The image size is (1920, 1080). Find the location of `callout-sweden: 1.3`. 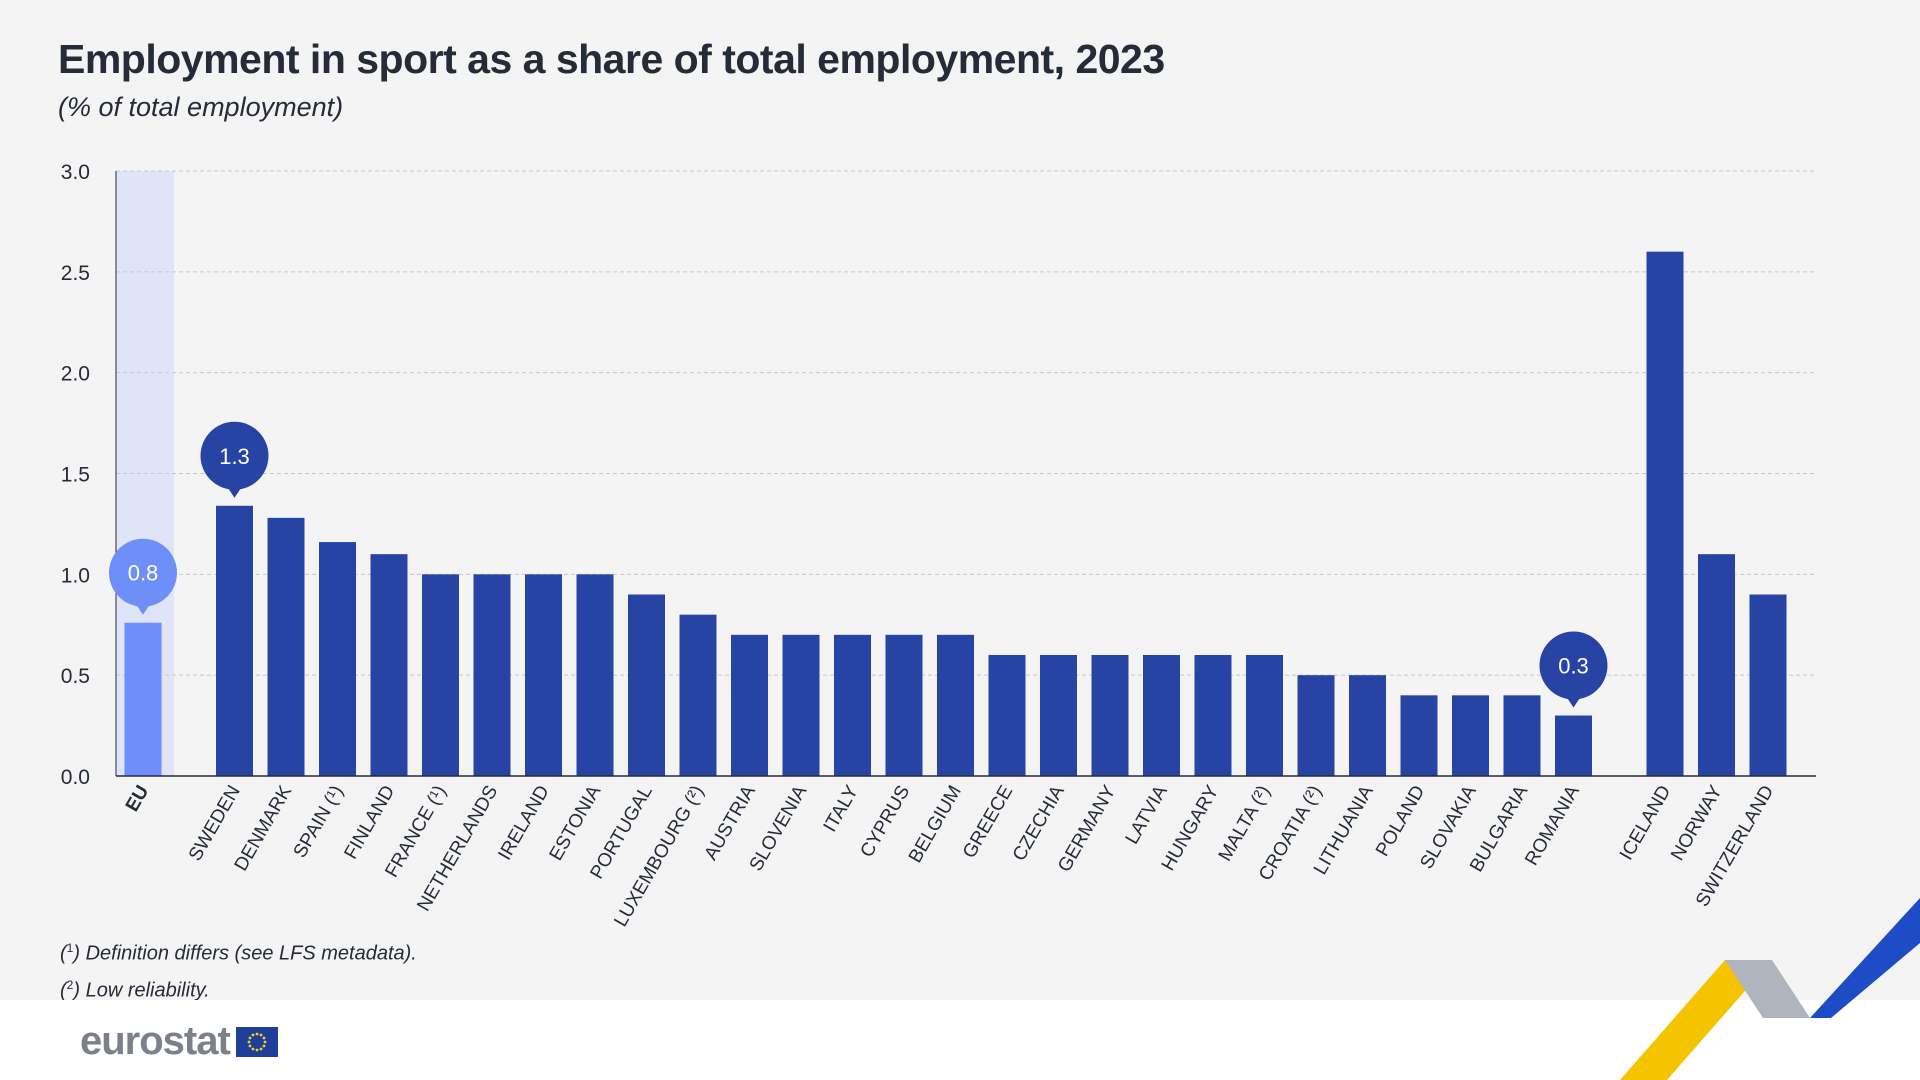

callout-sweden: 1.3 is located at coordinates (234, 459).